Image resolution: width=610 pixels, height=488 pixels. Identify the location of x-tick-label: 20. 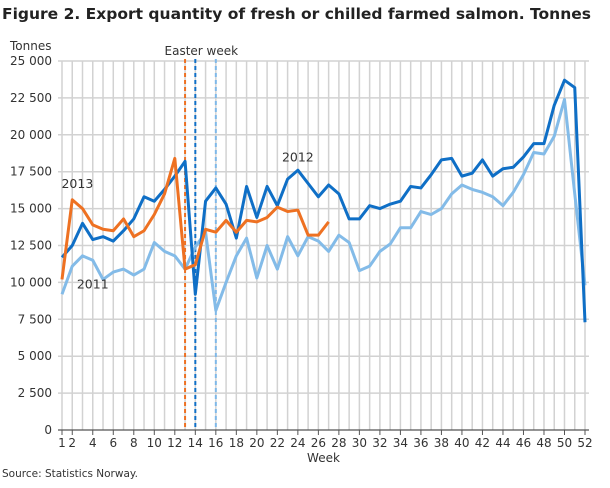
(256, 443).